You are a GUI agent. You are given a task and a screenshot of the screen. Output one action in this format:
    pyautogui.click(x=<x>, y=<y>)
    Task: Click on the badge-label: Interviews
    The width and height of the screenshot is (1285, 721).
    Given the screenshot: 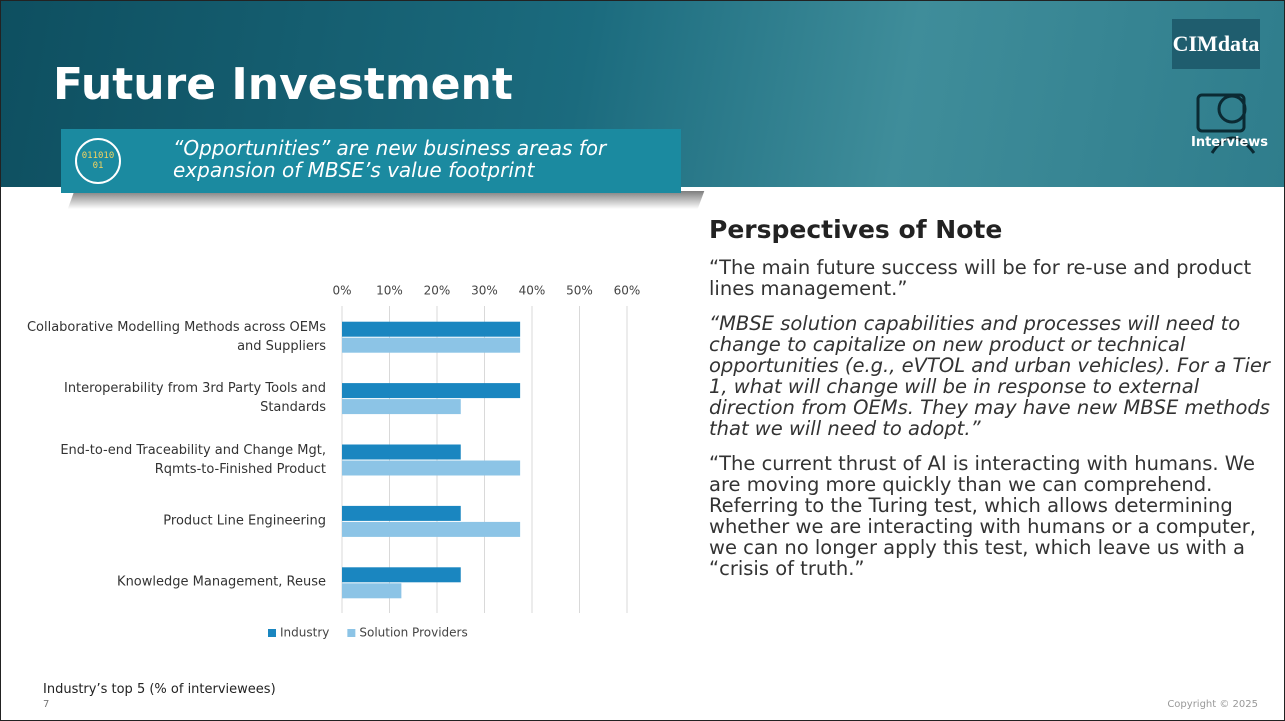 What is the action you would take?
    pyautogui.click(x=1230, y=142)
    